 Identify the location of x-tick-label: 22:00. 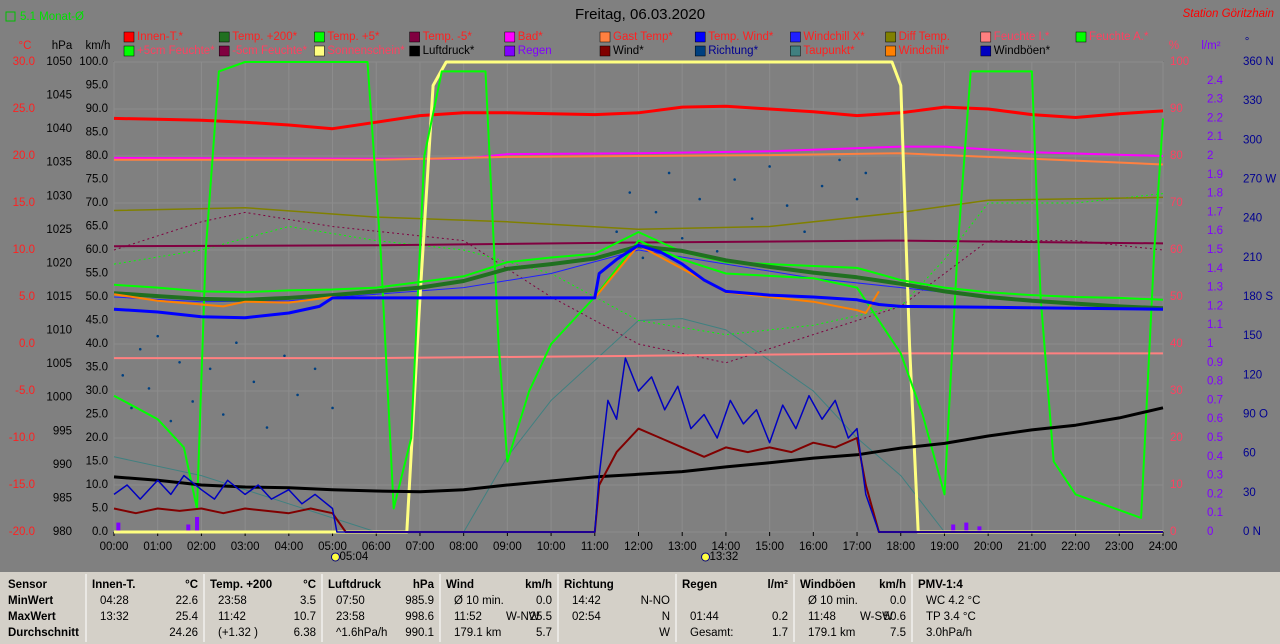
(1075, 547).